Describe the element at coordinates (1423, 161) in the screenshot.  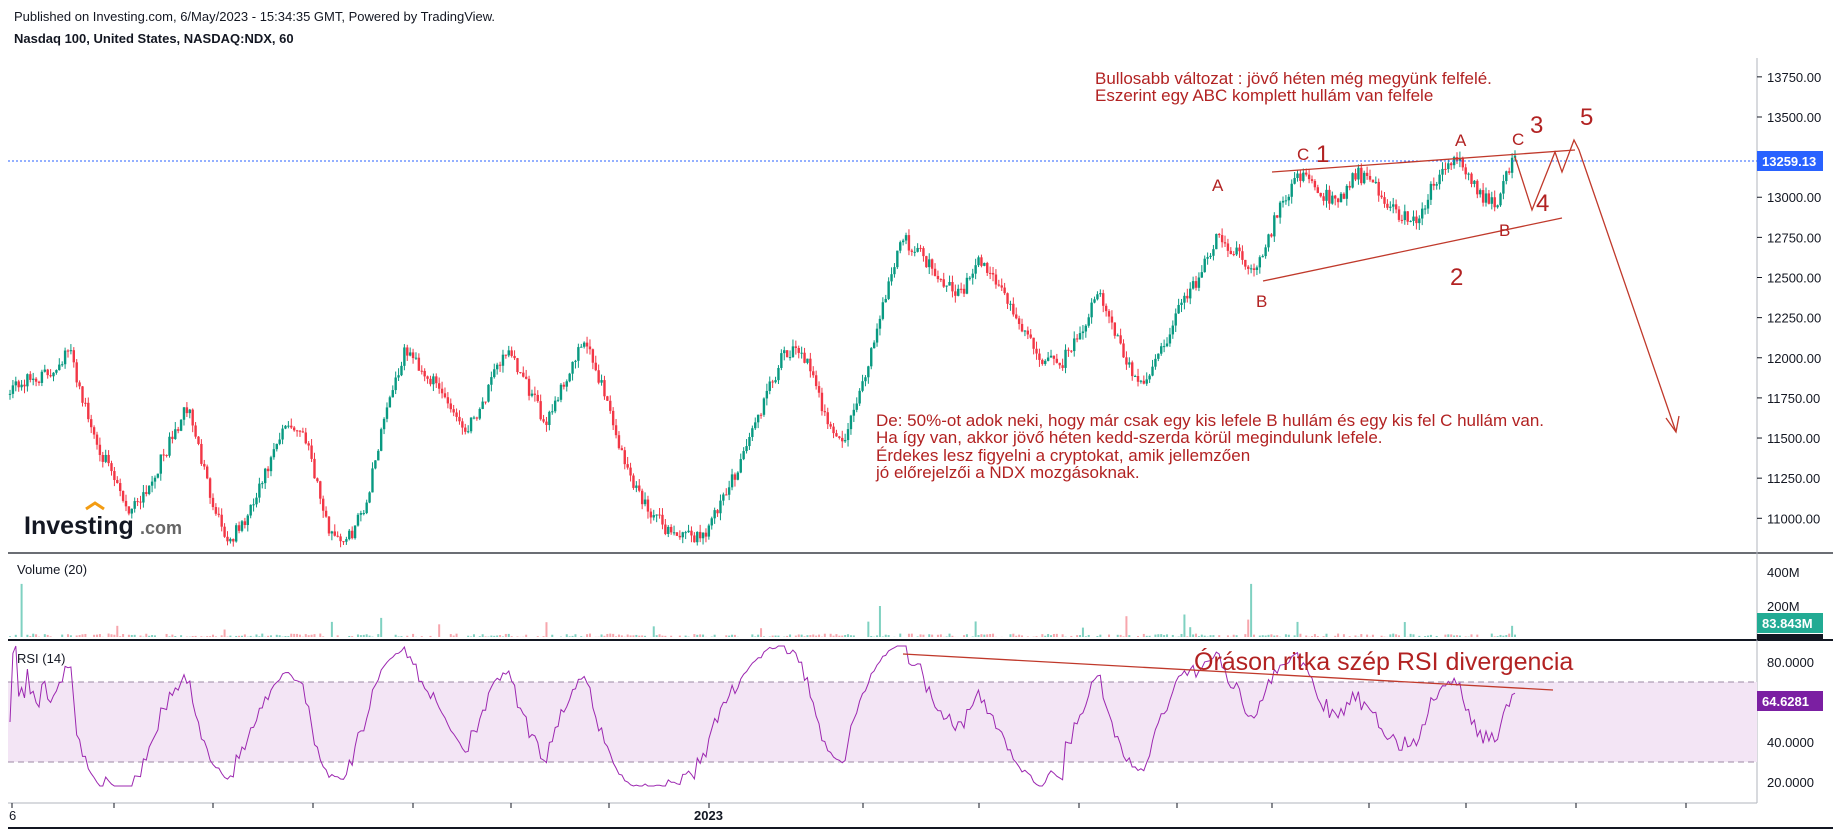
I see `upper-trendline` at that location.